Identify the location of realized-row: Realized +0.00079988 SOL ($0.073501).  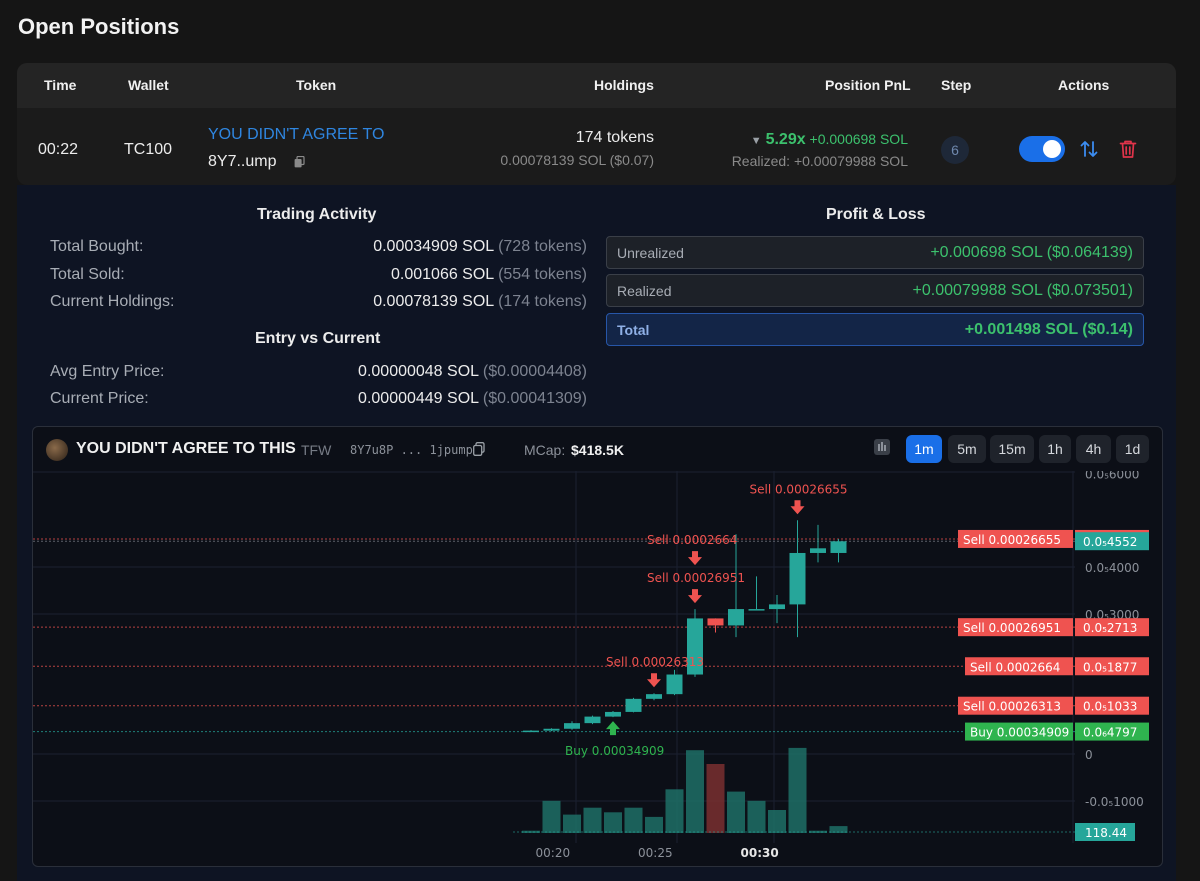
(875, 290).